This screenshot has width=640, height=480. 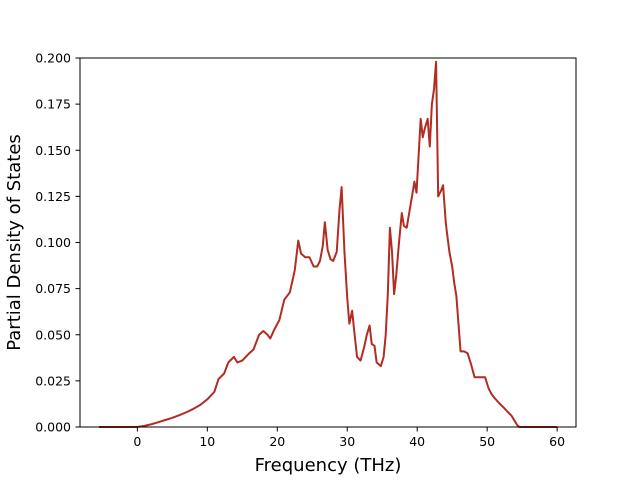 I want to click on y-tick-label: 0.200, so click(x=53, y=58).